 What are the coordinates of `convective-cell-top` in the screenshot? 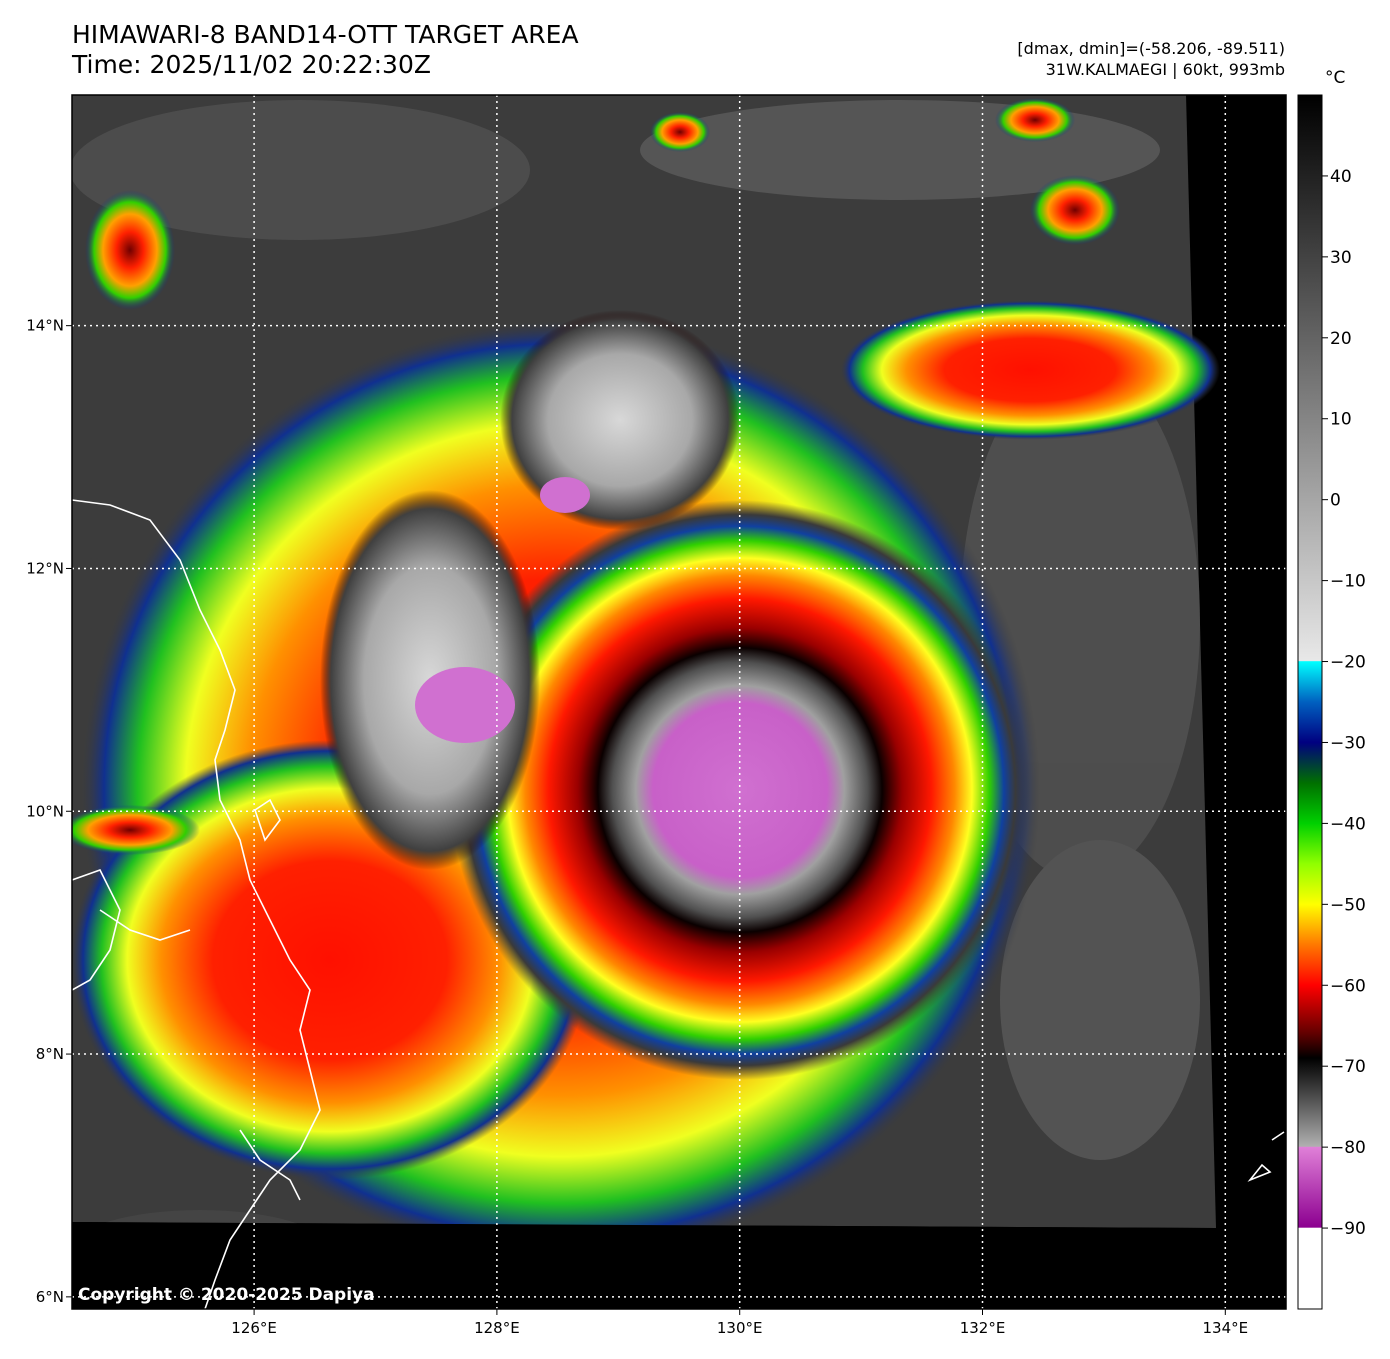 It's located at (1035, 120).